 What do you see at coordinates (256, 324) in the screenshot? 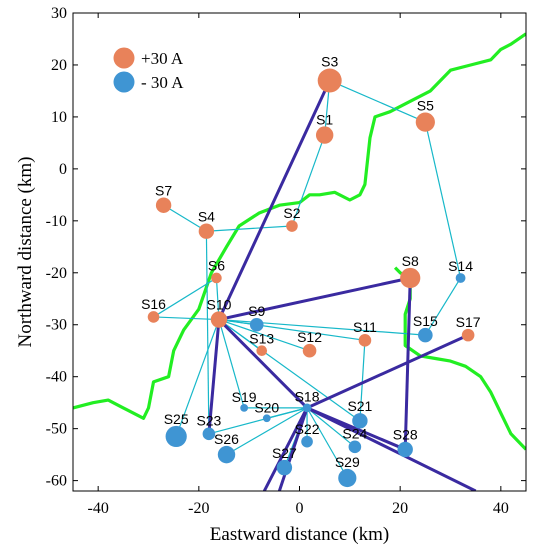
I see `station-marker-s9` at bounding box center [256, 324].